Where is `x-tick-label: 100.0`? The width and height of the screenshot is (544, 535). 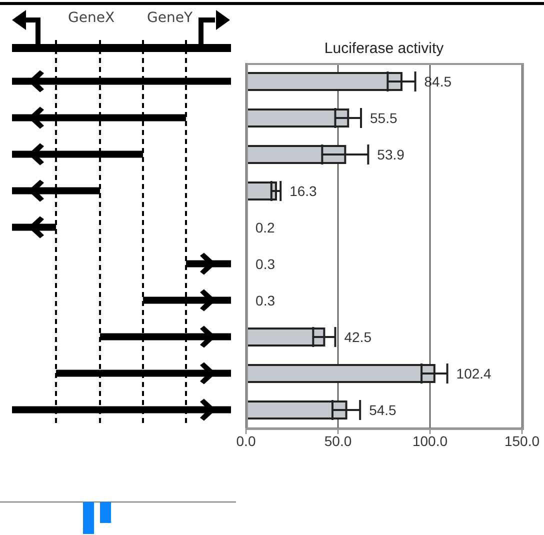 x-tick-label: 100.0 is located at coordinates (430, 440).